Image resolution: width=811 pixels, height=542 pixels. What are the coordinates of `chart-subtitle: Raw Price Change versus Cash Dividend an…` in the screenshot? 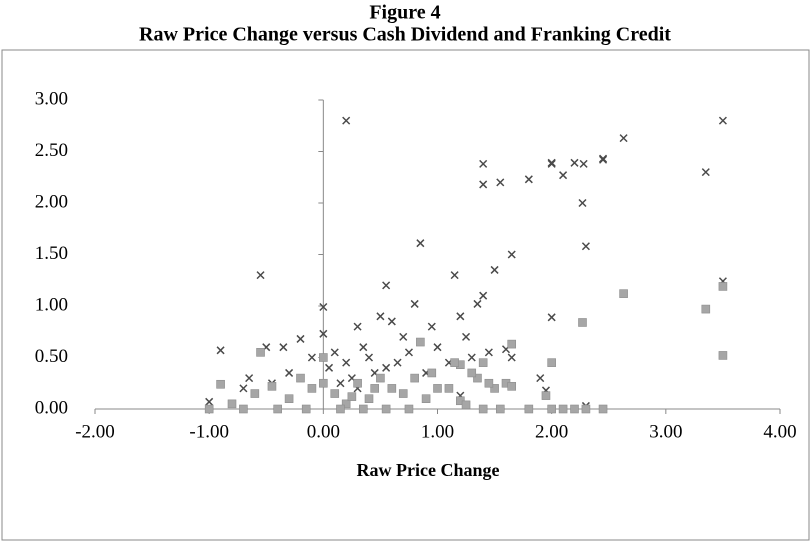 It's located at (405, 35).